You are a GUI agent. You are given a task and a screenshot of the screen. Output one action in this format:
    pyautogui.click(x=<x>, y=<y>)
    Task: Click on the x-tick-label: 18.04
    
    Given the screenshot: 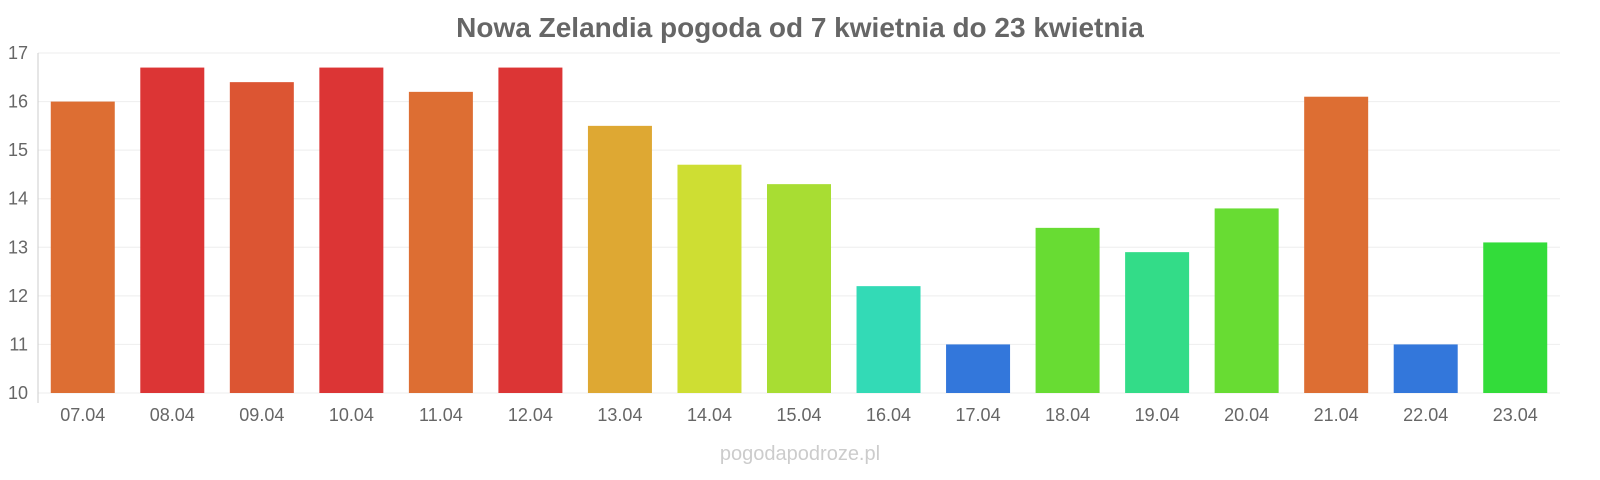 What is the action you would take?
    pyautogui.click(x=1067, y=415)
    